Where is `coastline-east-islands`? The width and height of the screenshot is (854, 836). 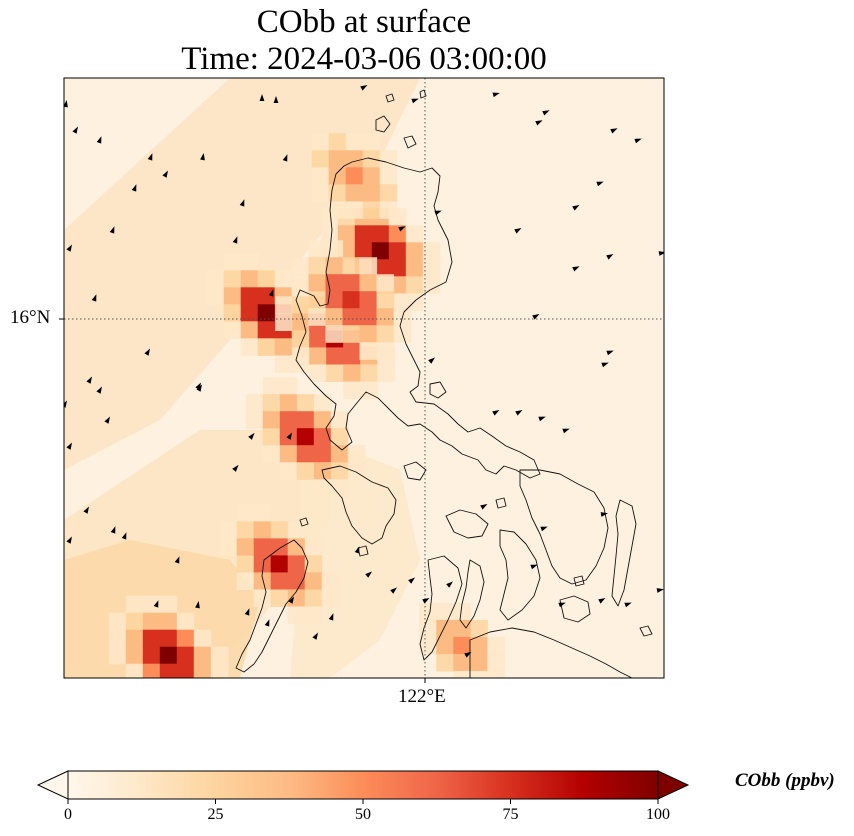
coastline-east-islands is located at coordinates (624, 553).